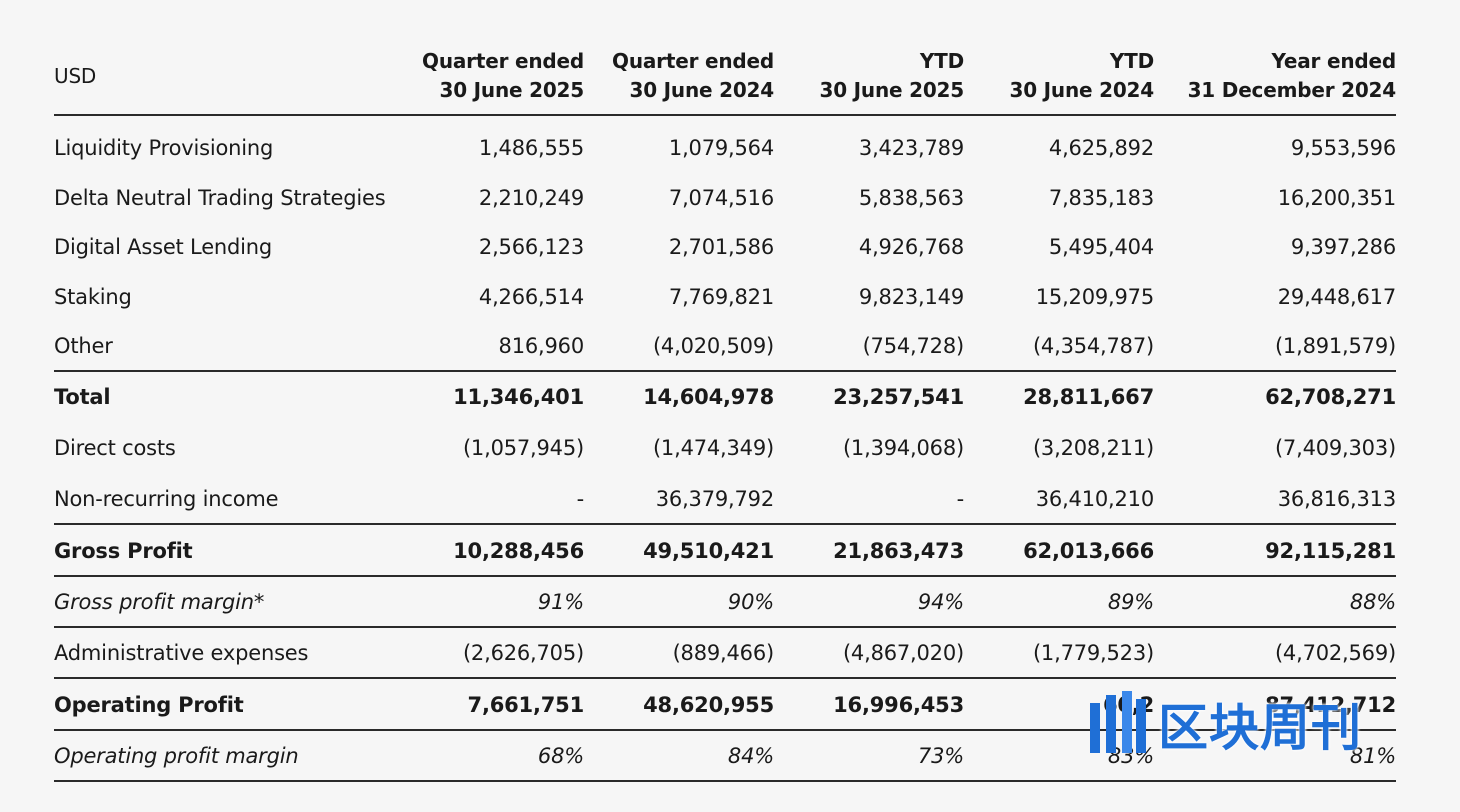 This screenshot has width=1460, height=812. Describe the element at coordinates (1093, 346) in the screenshot. I see `row-value: (4,354,787)` at that location.